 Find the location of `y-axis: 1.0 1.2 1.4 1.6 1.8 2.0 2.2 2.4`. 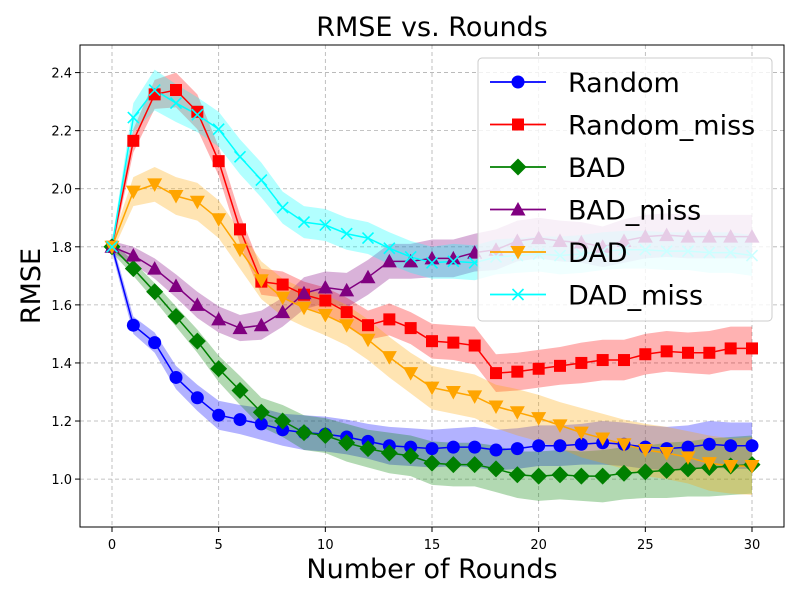

y-axis: 1.0 1.2 1.4 1.6 1.8 2.0 2.2 2.4 is located at coordinates (65, 277).